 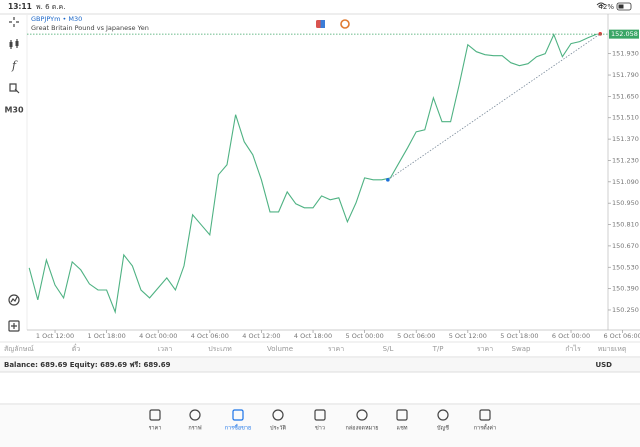 What do you see at coordinates (20, 6) in the screenshot?
I see `status-time: 13:11` at bounding box center [20, 6].